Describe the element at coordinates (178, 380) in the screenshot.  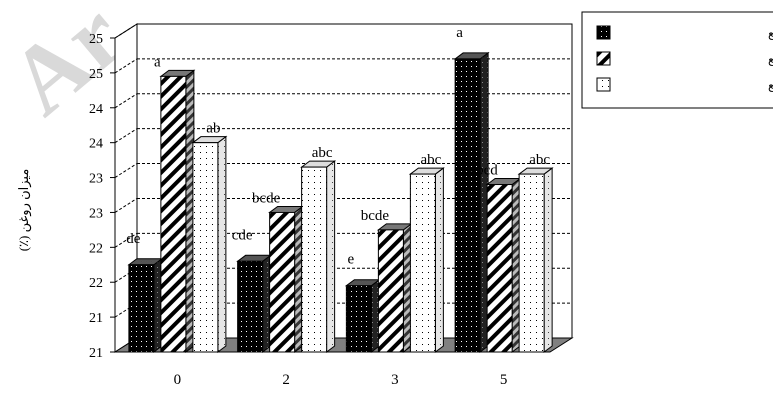
I see `x-category-label: 0` at that location.